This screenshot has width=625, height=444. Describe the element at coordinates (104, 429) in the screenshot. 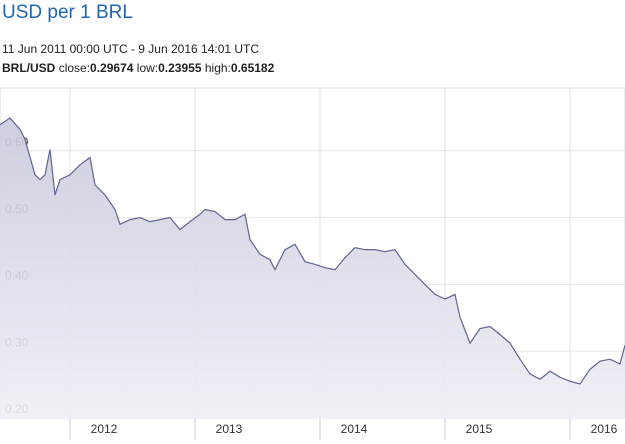

I see `x-tick-label: 2012` at that location.